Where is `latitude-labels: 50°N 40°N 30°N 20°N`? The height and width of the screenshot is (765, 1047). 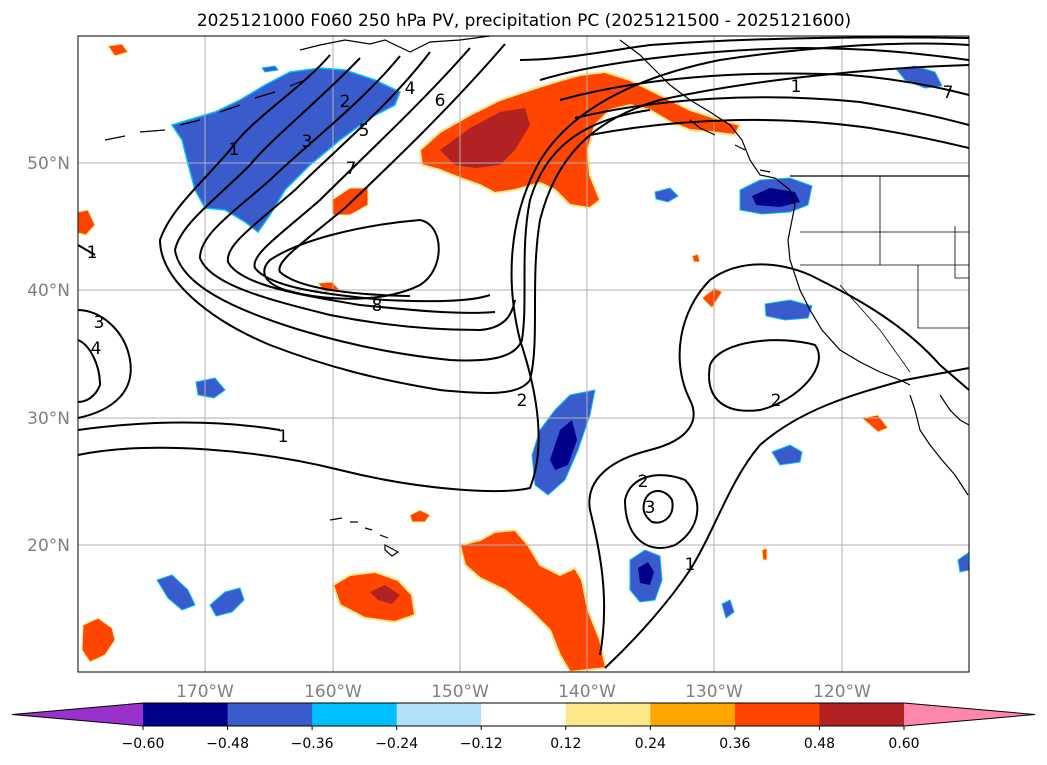 latitude-labels: 50°N 40°N 30°N 20°N is located at coordinates (48, 355).